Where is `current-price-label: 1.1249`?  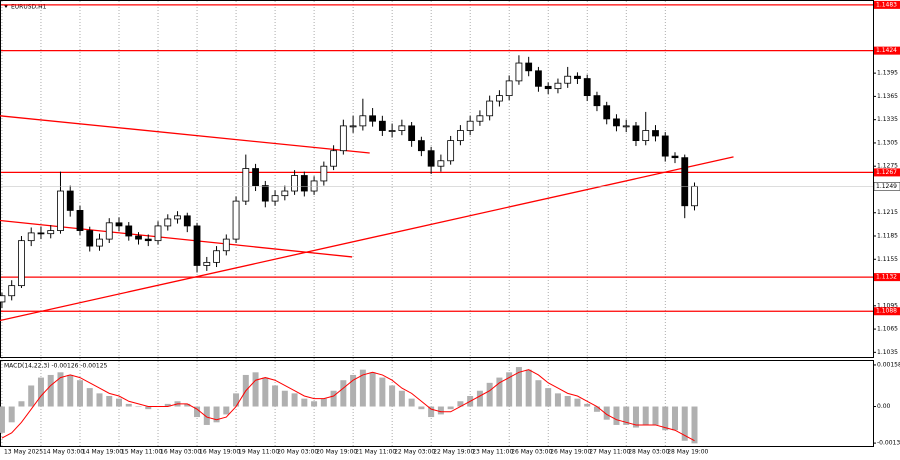 current-price-label: 1.1249 is located at coordinates (886, 186).